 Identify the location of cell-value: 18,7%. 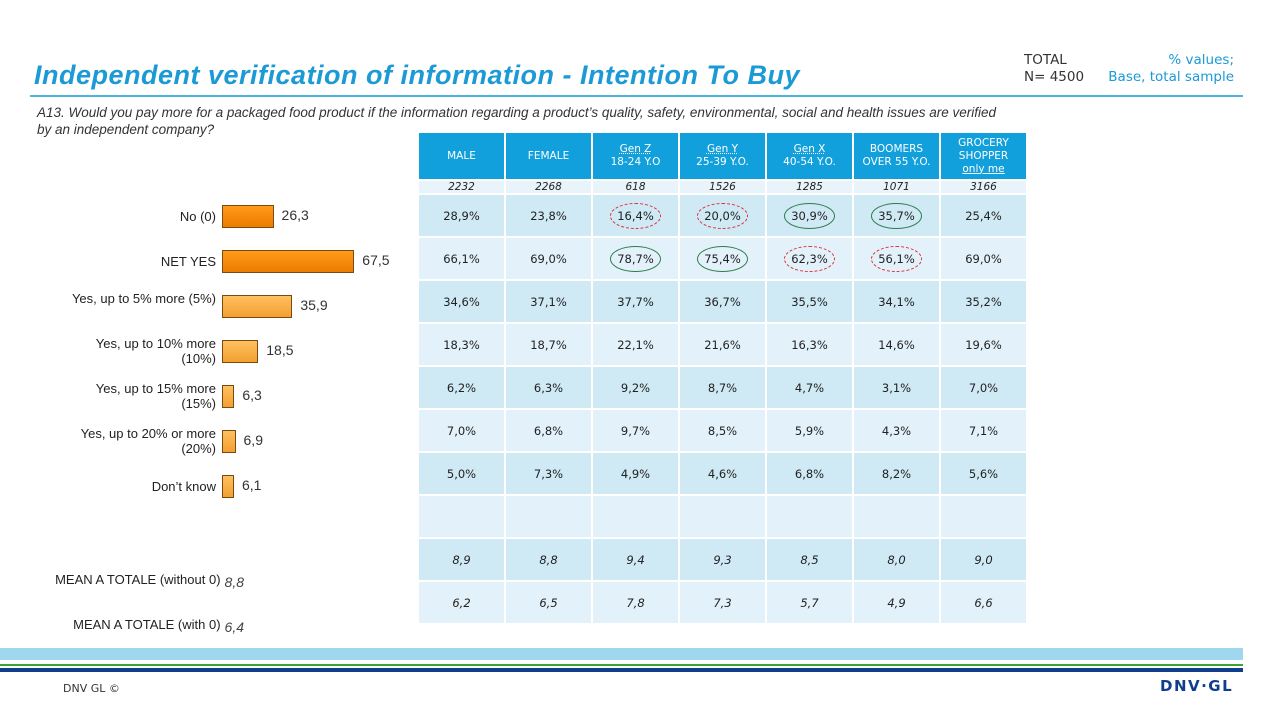
(548, 344).